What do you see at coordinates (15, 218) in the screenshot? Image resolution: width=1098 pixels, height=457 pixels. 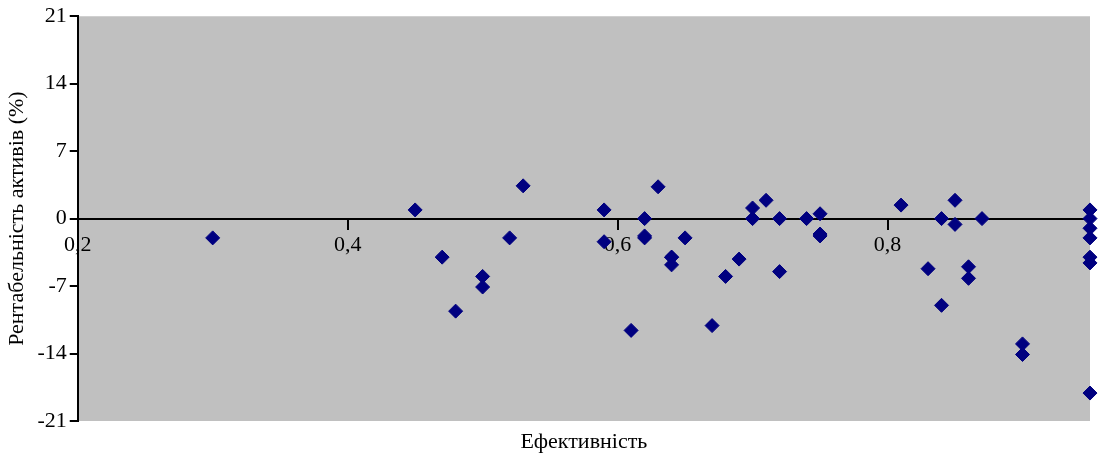 I see `y-axis-title: Рентабельність активів (%)` at bounding box center [15, 218].